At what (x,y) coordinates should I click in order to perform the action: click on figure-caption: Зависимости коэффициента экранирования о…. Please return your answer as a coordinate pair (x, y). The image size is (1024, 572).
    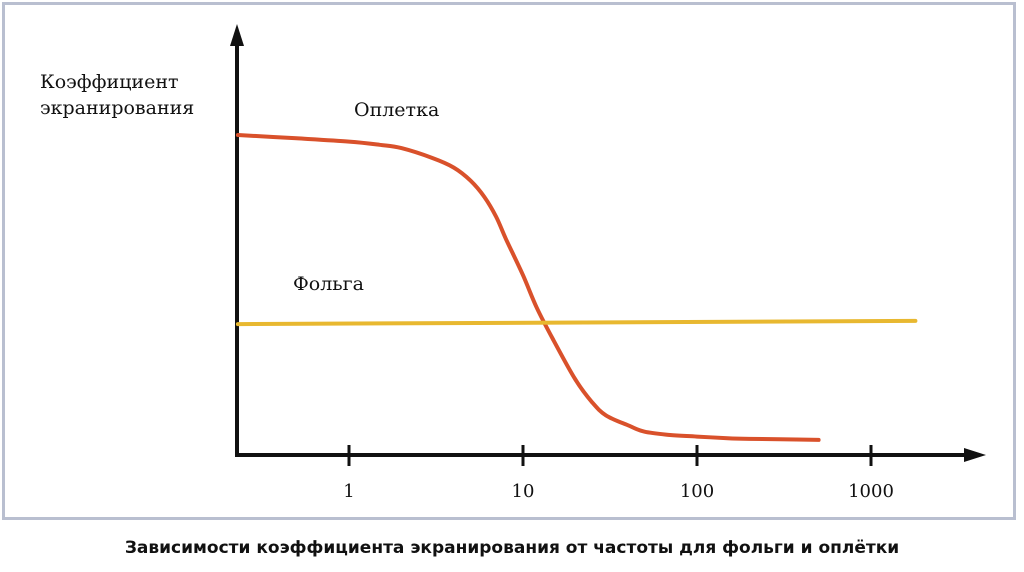
    Looking at the image, I should click on (512, 548).